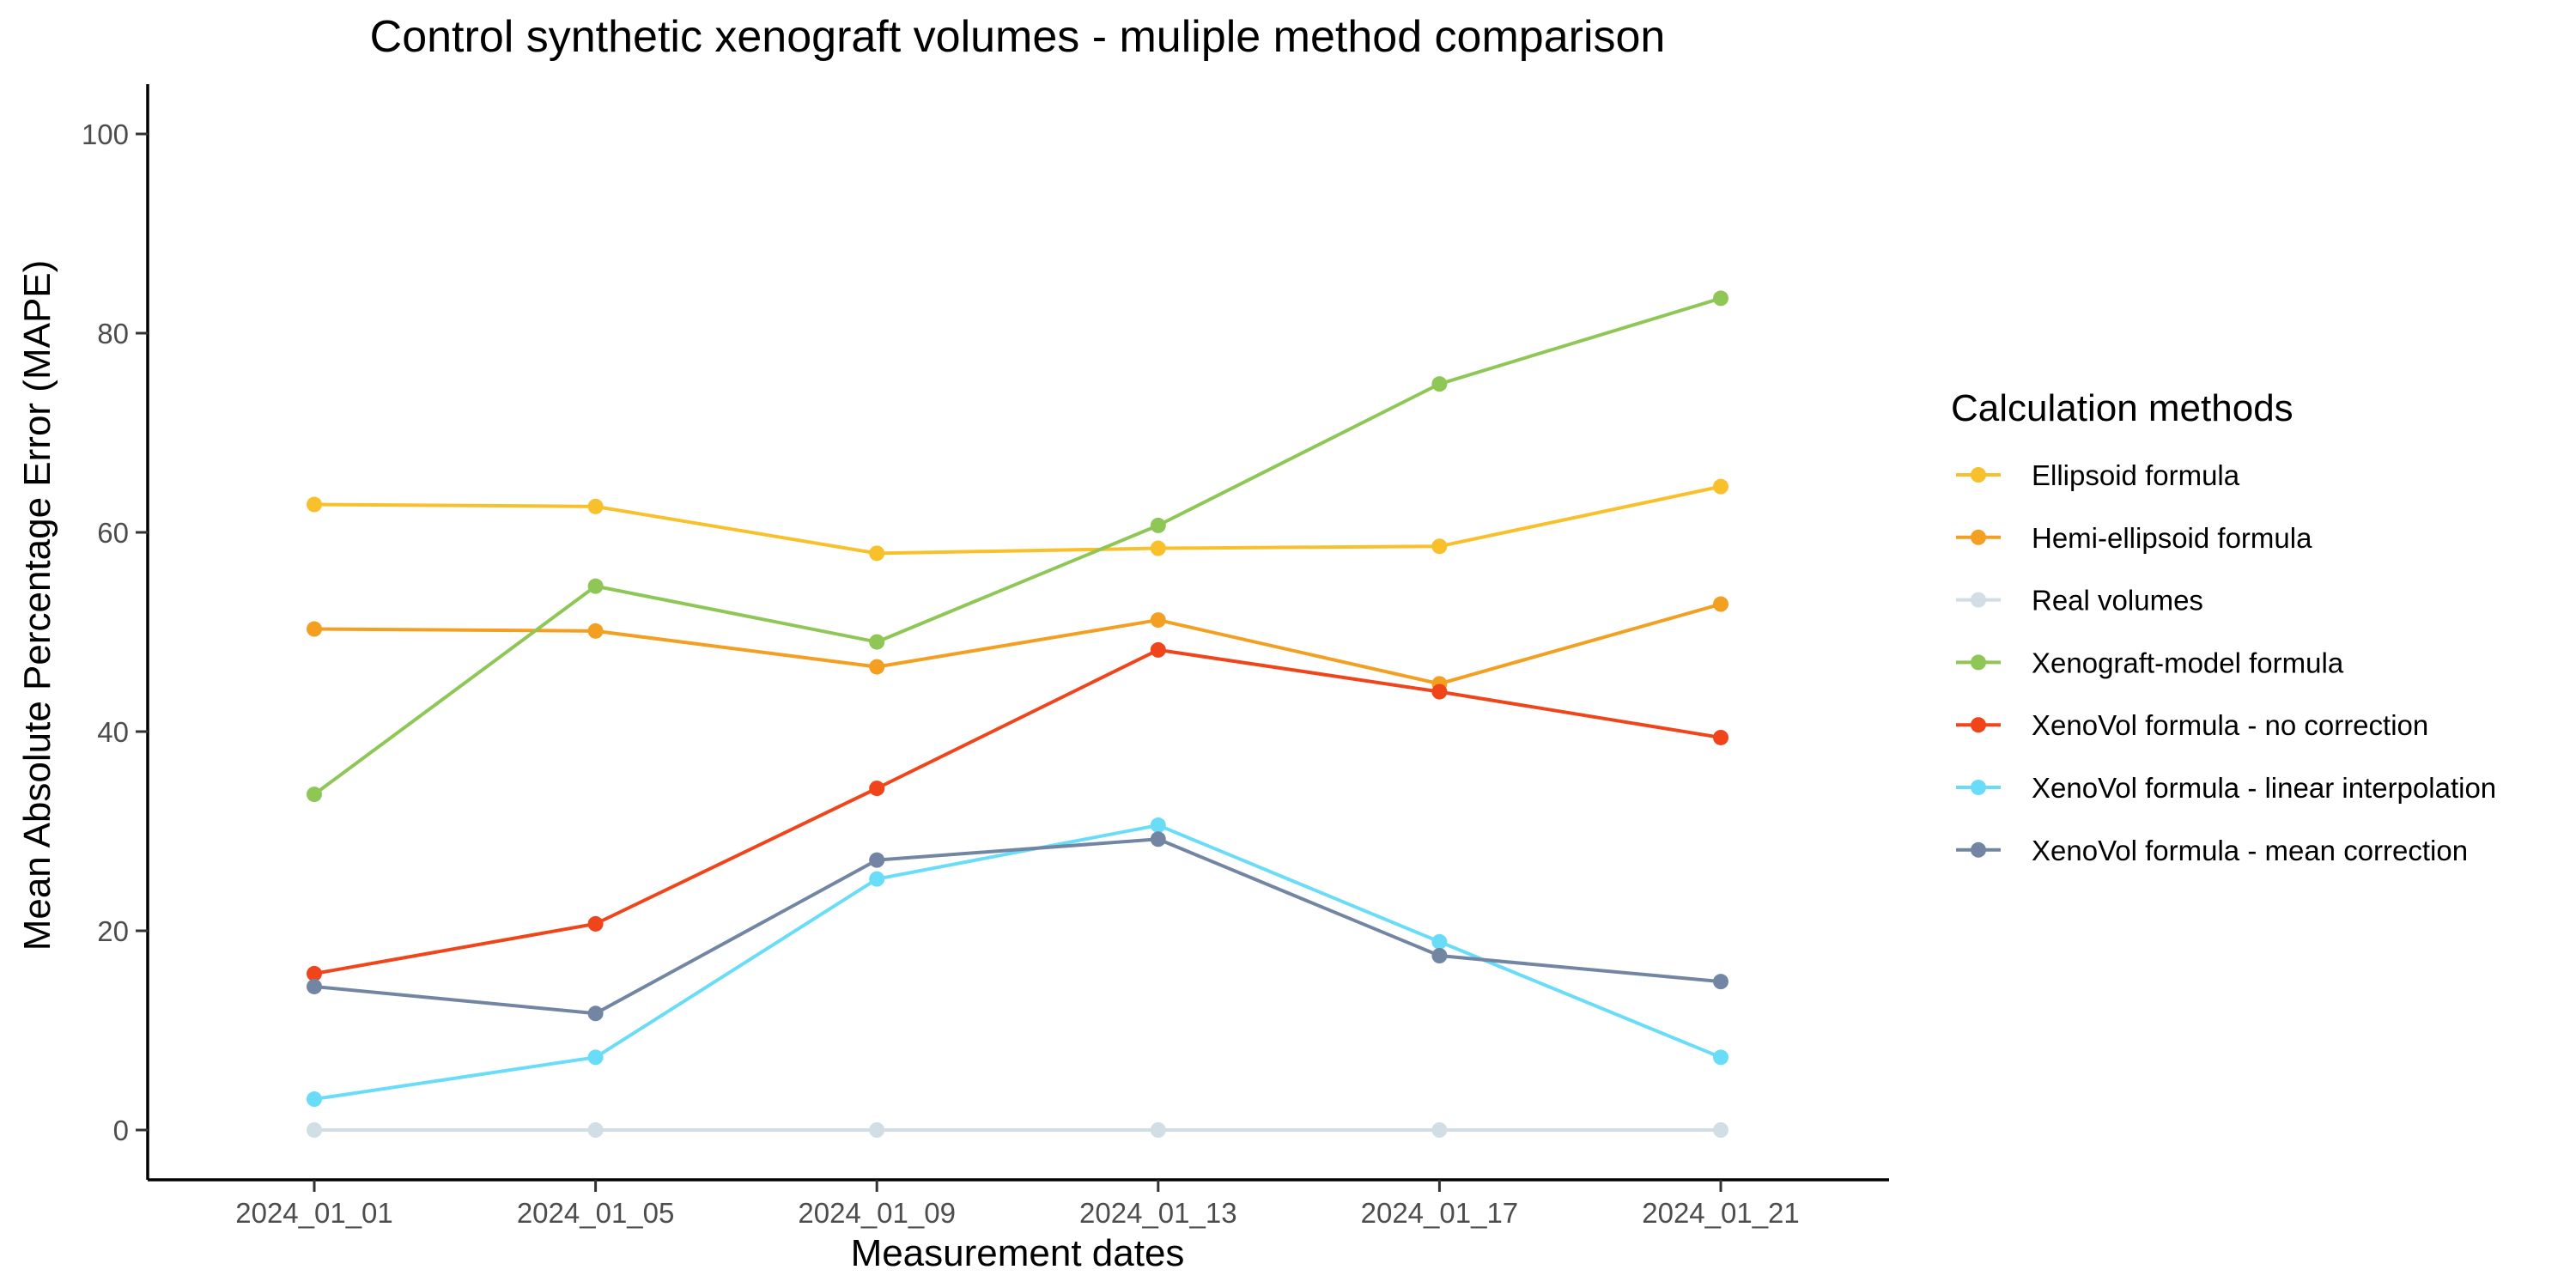 The height and width of the screenshot is (1288, 2576). What do you see at coordinates (121, 1130) in the screenshot?
I see `y-tick-label: 0` at bounding box center [121, 1130].